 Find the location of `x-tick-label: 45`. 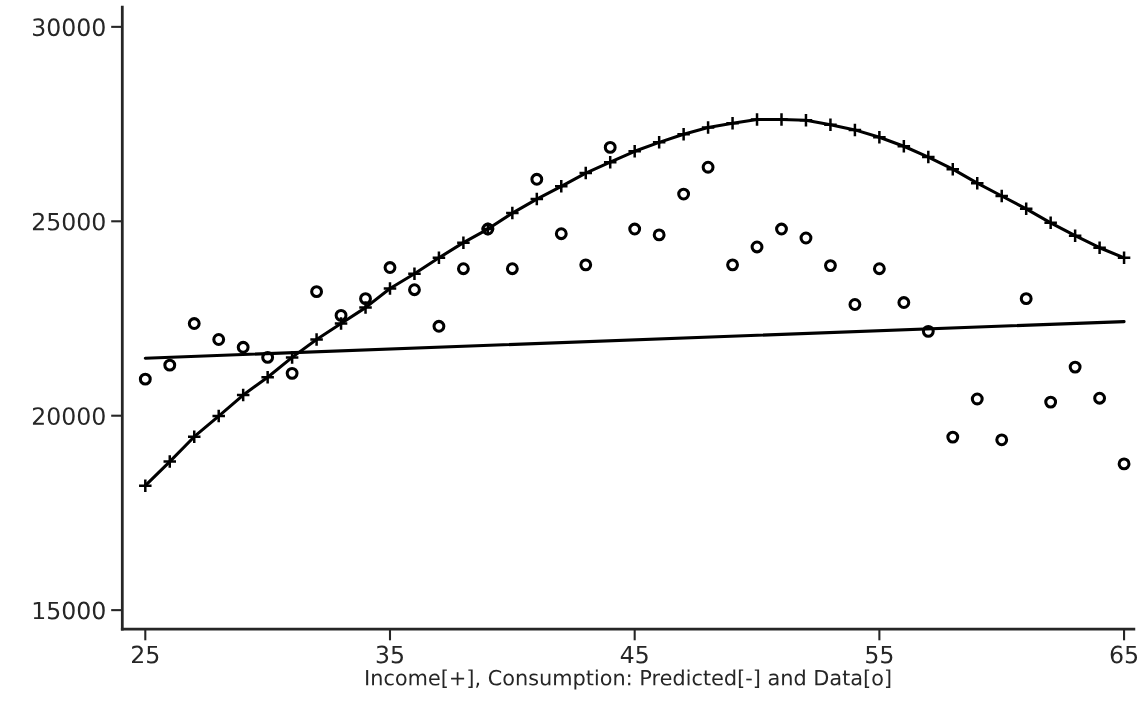

x-tick-label: 45 is located at coordinates (634, 654).